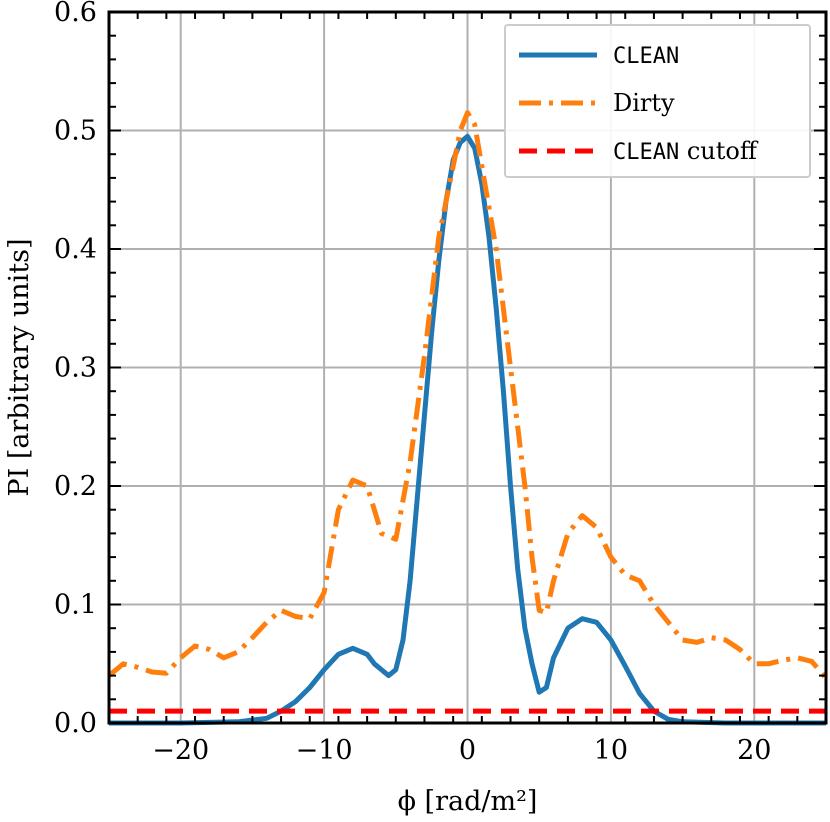  What do you see at coordinates (19, 367) in the screenshot?
I see `y-axis-label: PI [arbitrary units]` at bounding box center [19, 367].